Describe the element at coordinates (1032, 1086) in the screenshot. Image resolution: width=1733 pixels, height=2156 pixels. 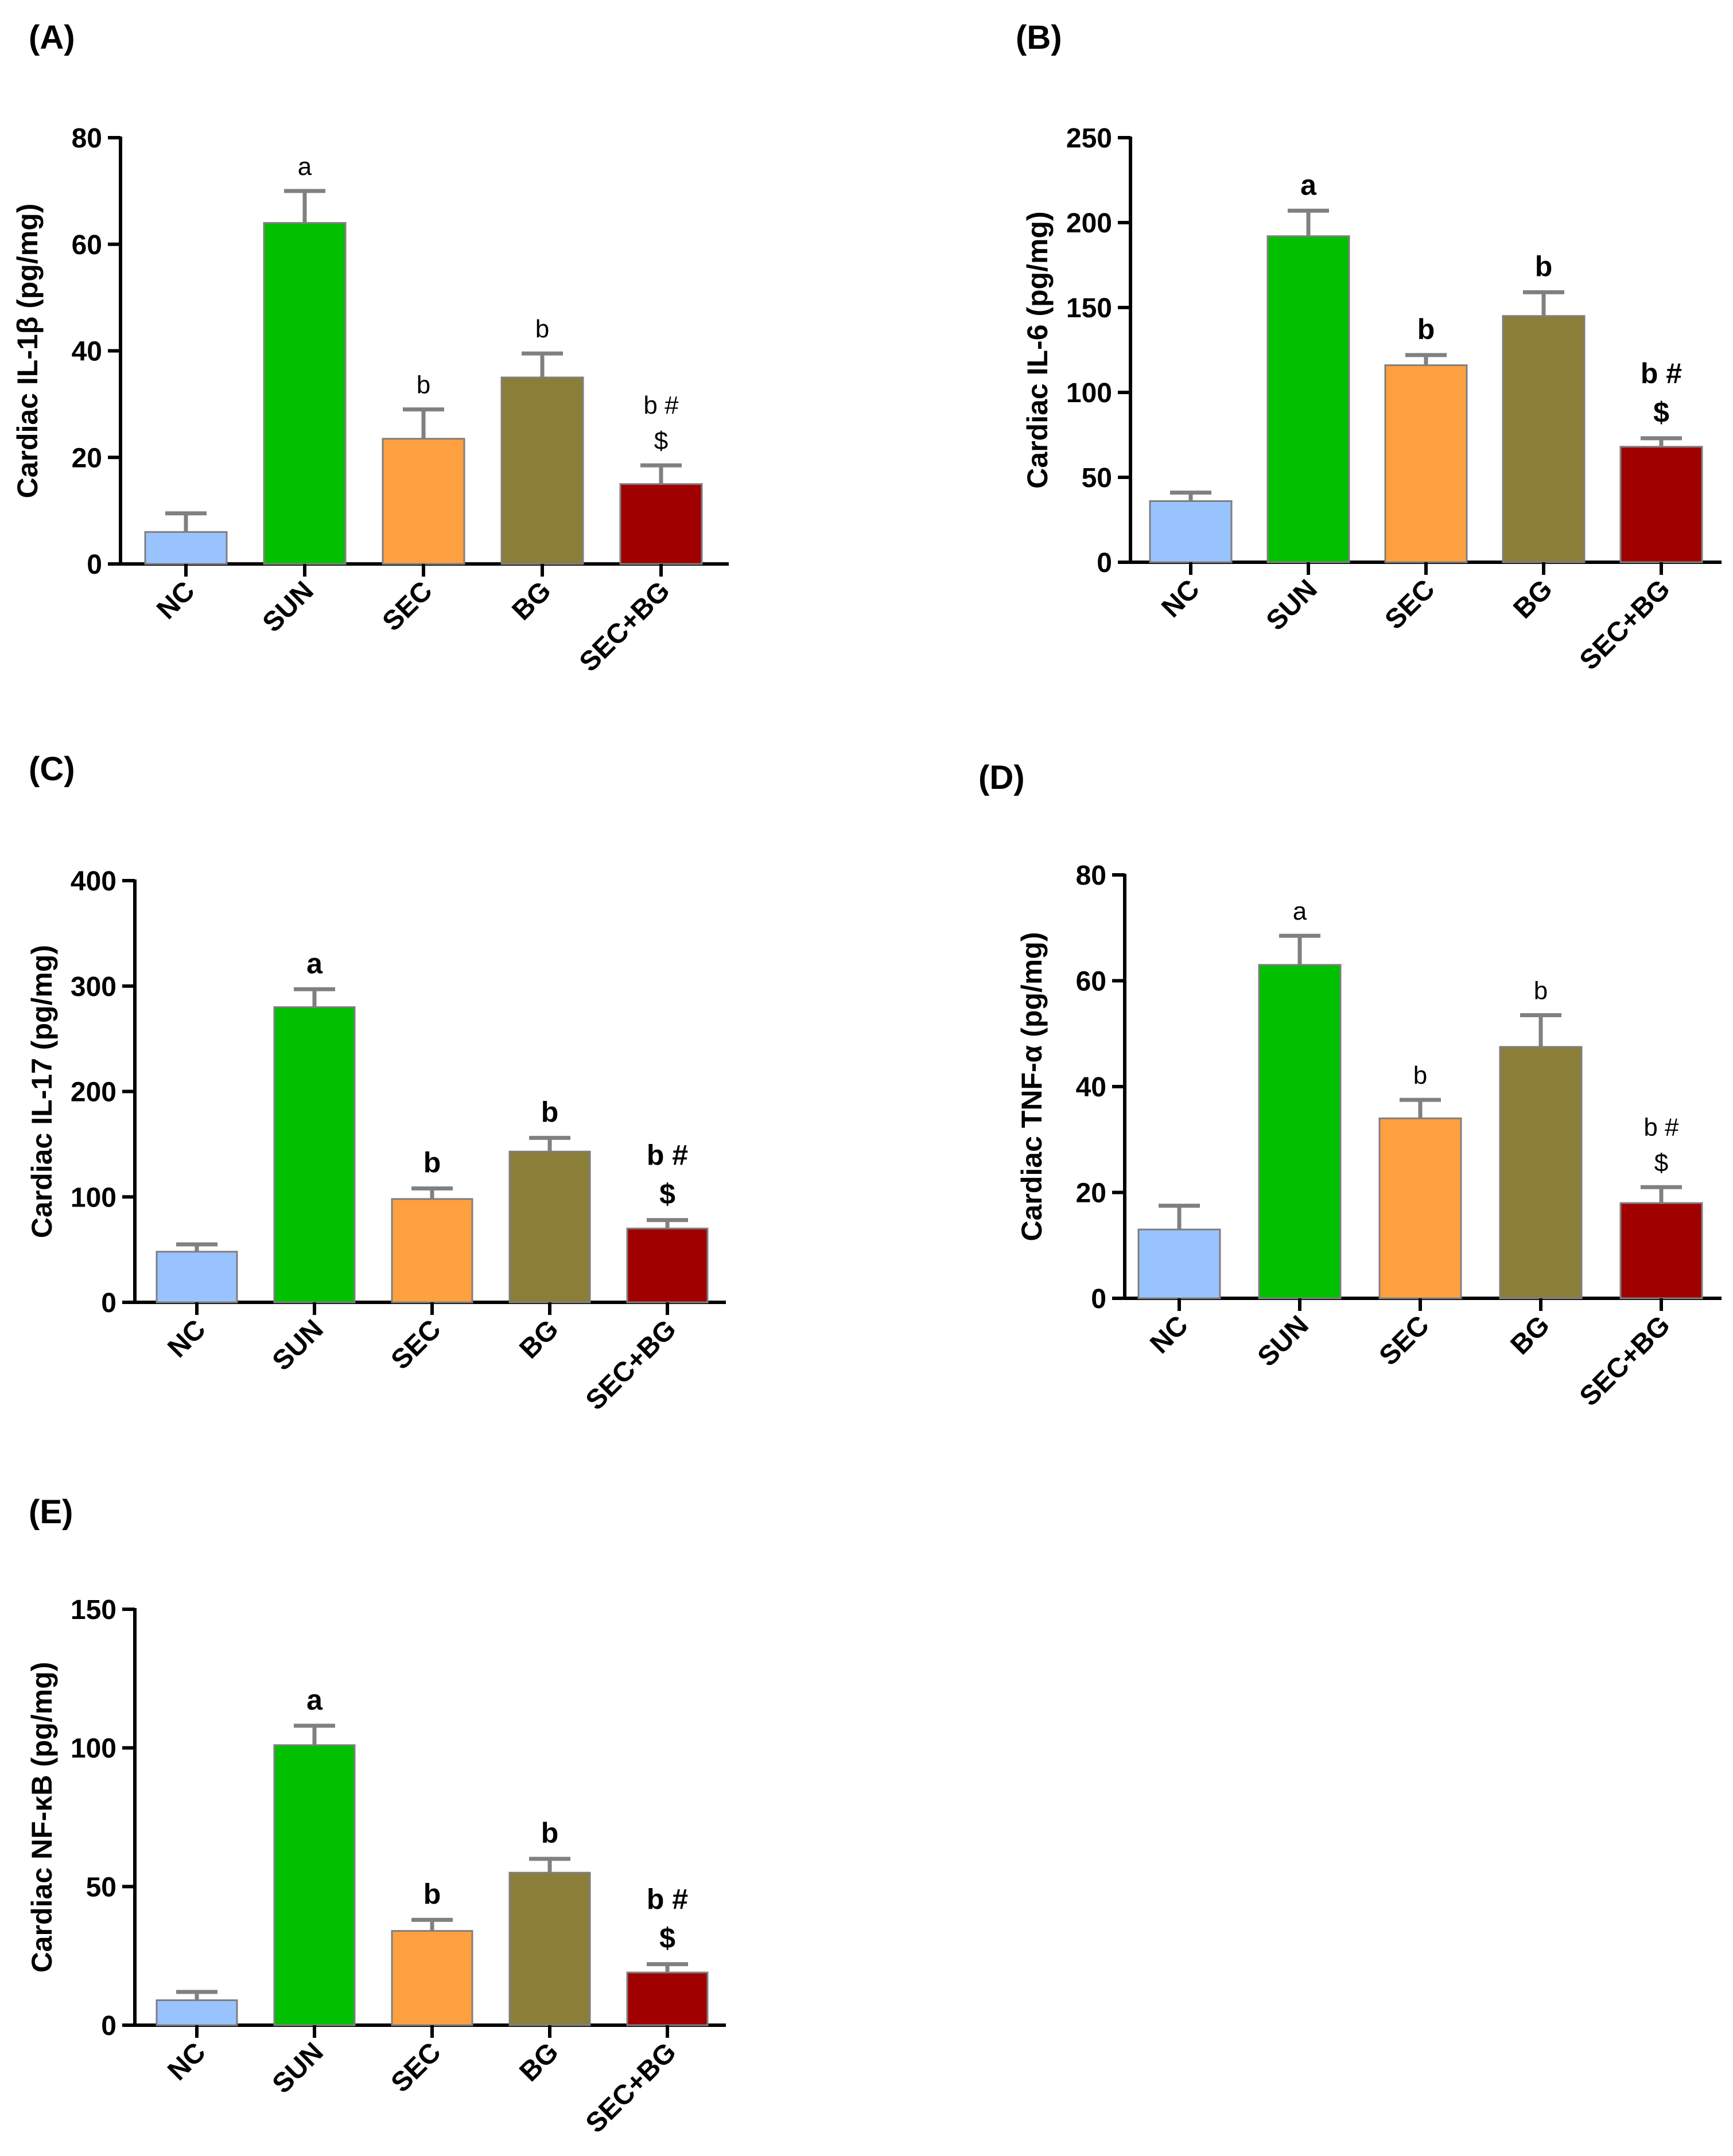
I see `y-axis-title: Cardiac TNF-α (pg/mg)` at that location.